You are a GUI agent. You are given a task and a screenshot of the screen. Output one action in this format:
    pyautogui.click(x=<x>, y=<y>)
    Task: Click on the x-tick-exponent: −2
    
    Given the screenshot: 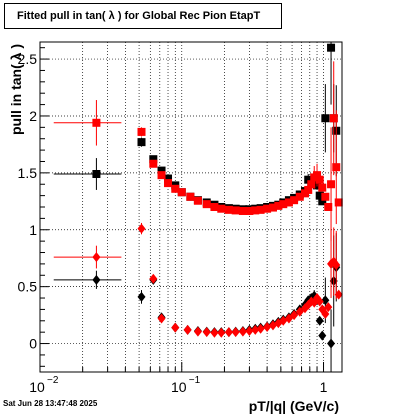 What is the action you would take?
    pyautogui.click(x=53, y=380)
    